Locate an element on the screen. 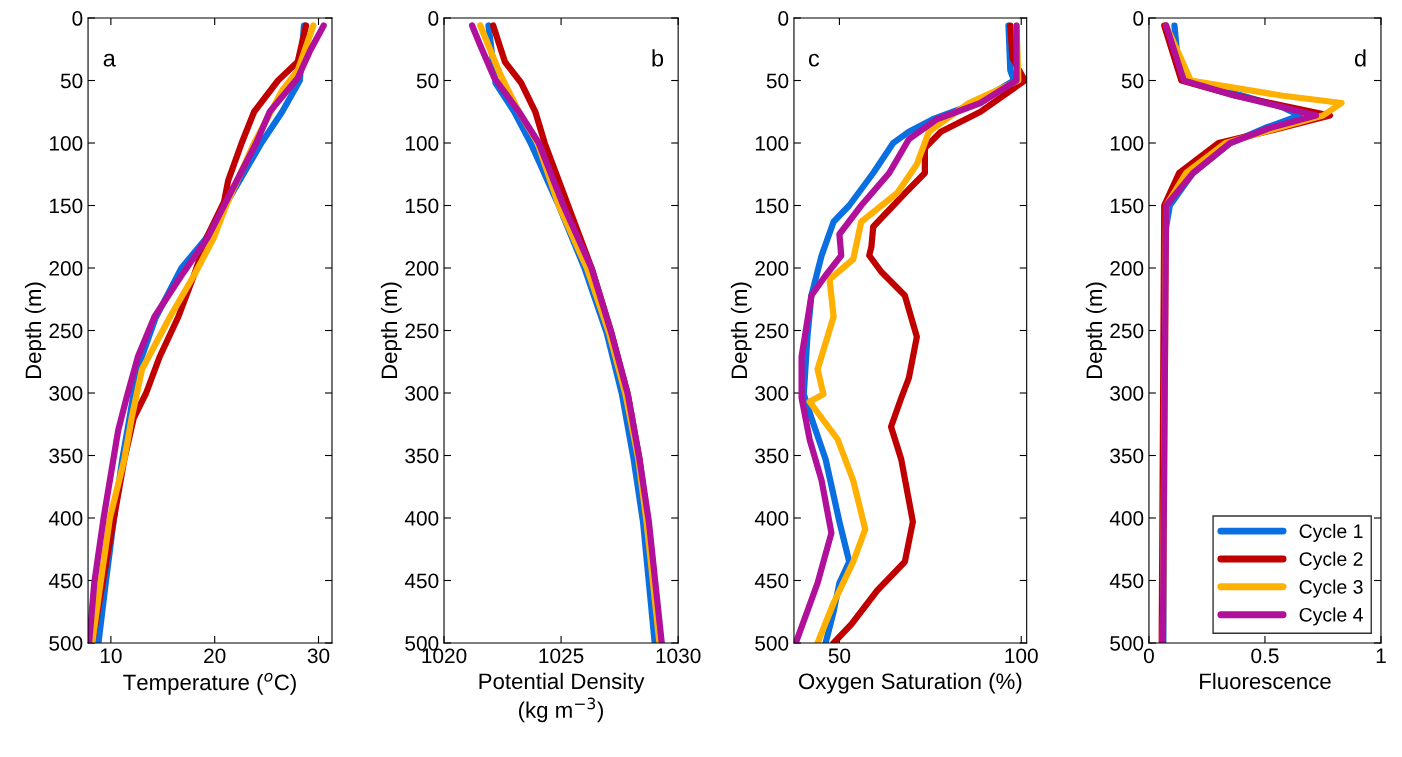 Image resolution: width=1402 pixels, height=757 pixels. x-tick-label: 0.5 is located at coordinates (1265, 656).